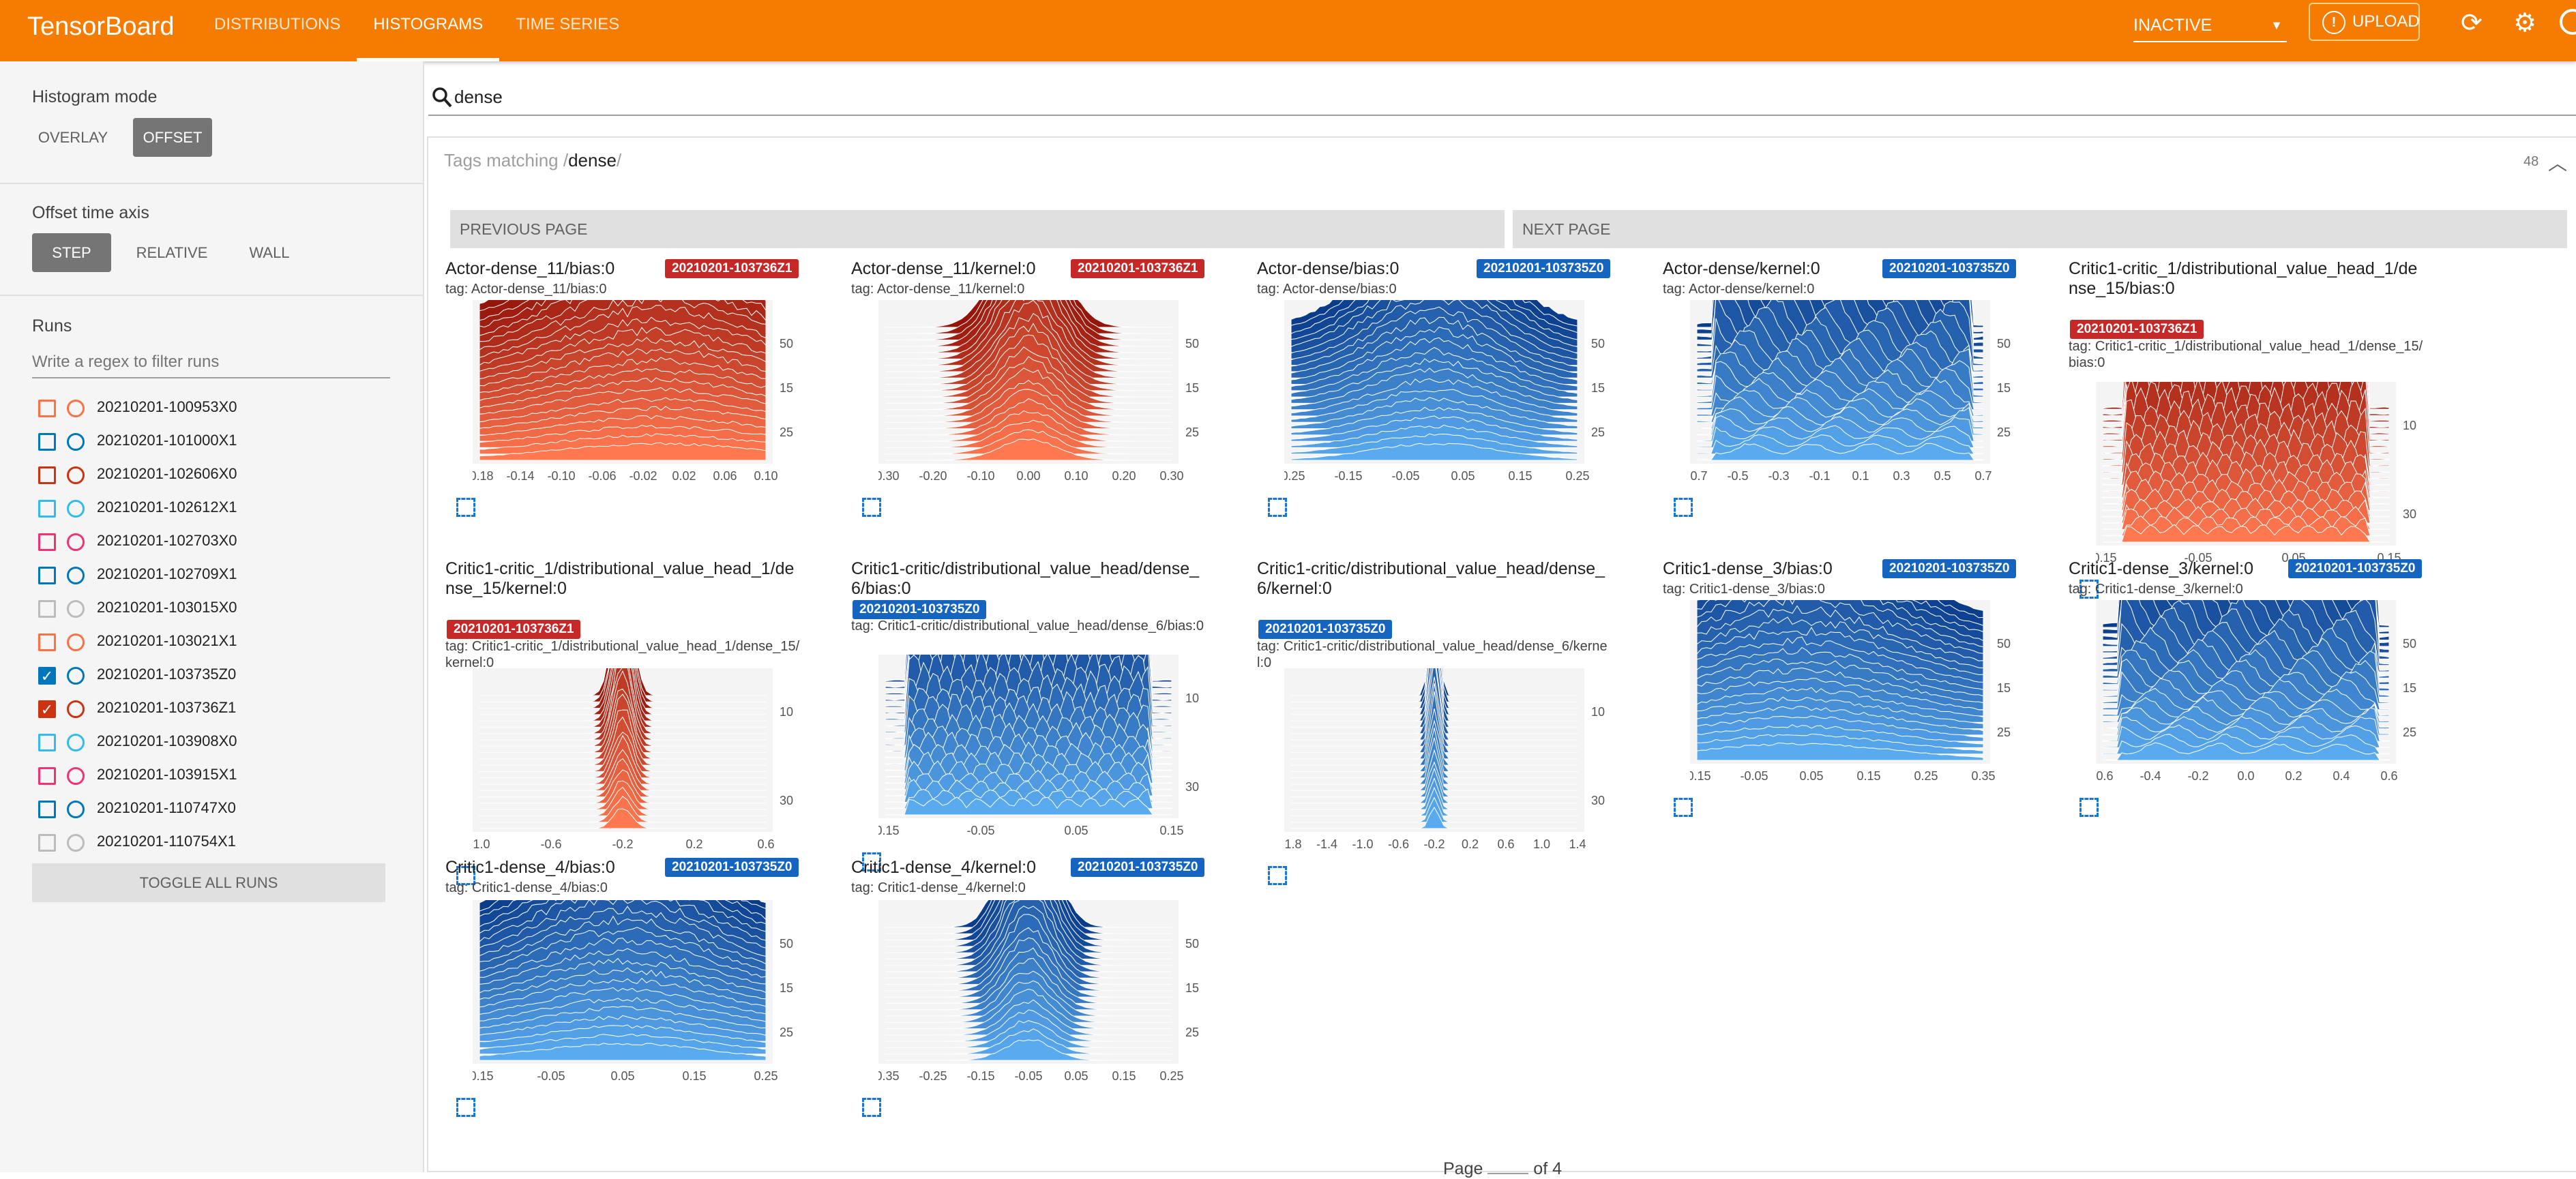 This screenshot has width=2576, height=1179. What do you see at coordinates (166, 841) in the screenshot?
I see `run-label: 20210201-110754X1` at bounding box center [166, 841].